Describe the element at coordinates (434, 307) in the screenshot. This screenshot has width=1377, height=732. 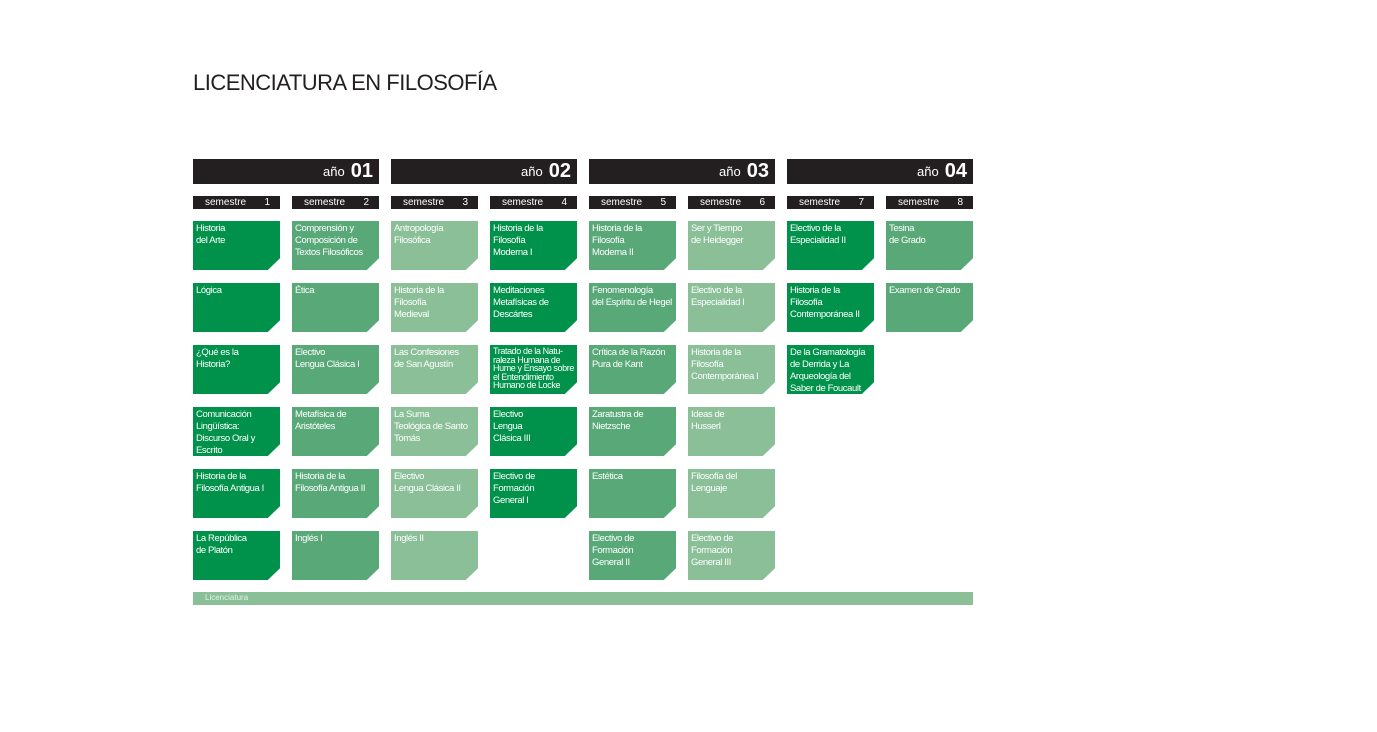
I see `course-card: Historia de la Filosofía Medieval` at that location.